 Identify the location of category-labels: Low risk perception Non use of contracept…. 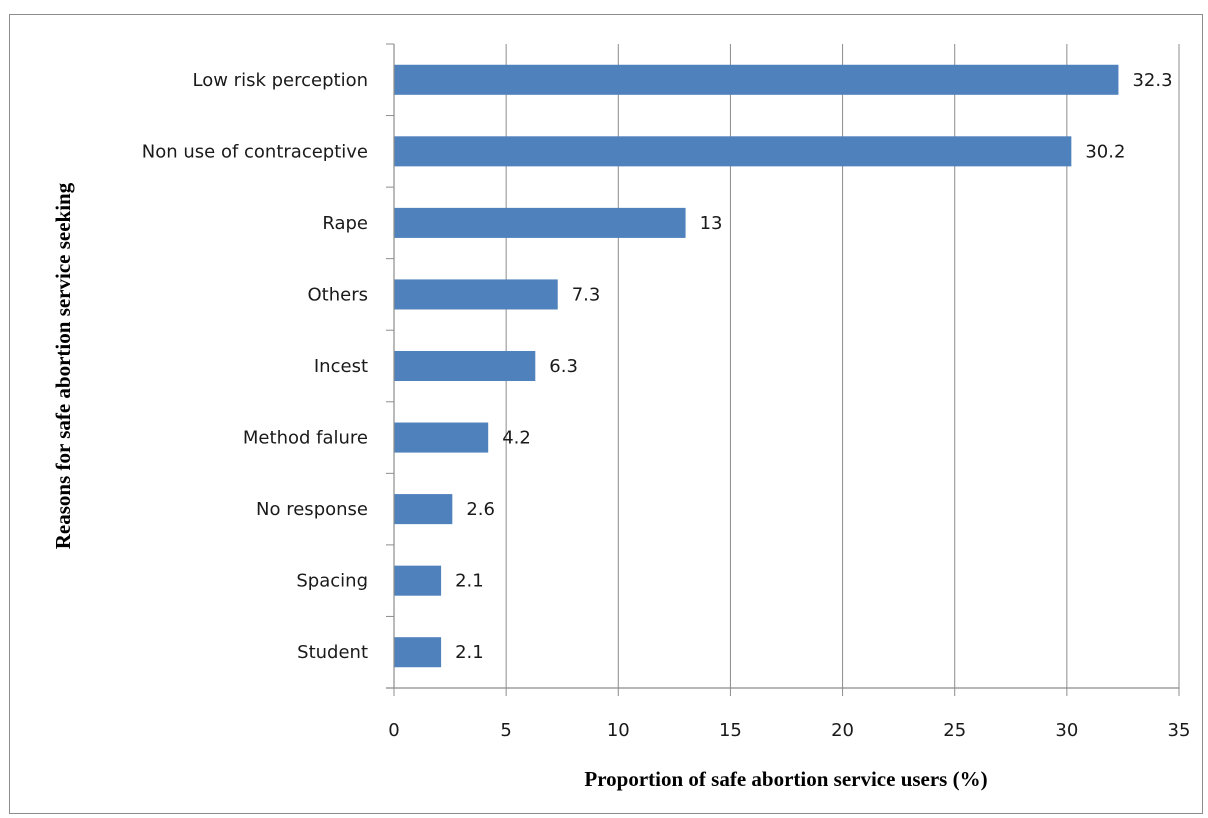
(255, 366).